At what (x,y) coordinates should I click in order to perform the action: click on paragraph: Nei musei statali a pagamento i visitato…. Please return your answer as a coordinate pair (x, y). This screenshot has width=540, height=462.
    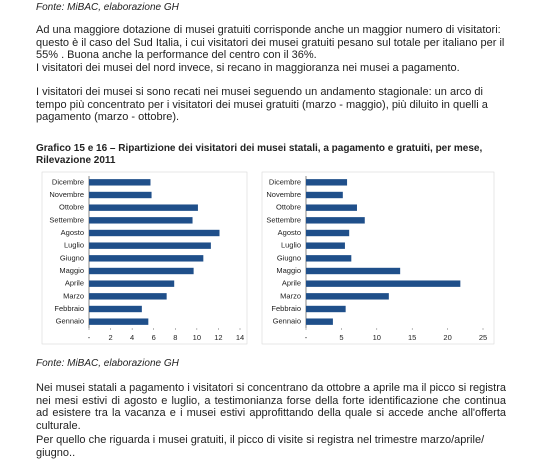
    Looking at the image, I should click on (271, 407).